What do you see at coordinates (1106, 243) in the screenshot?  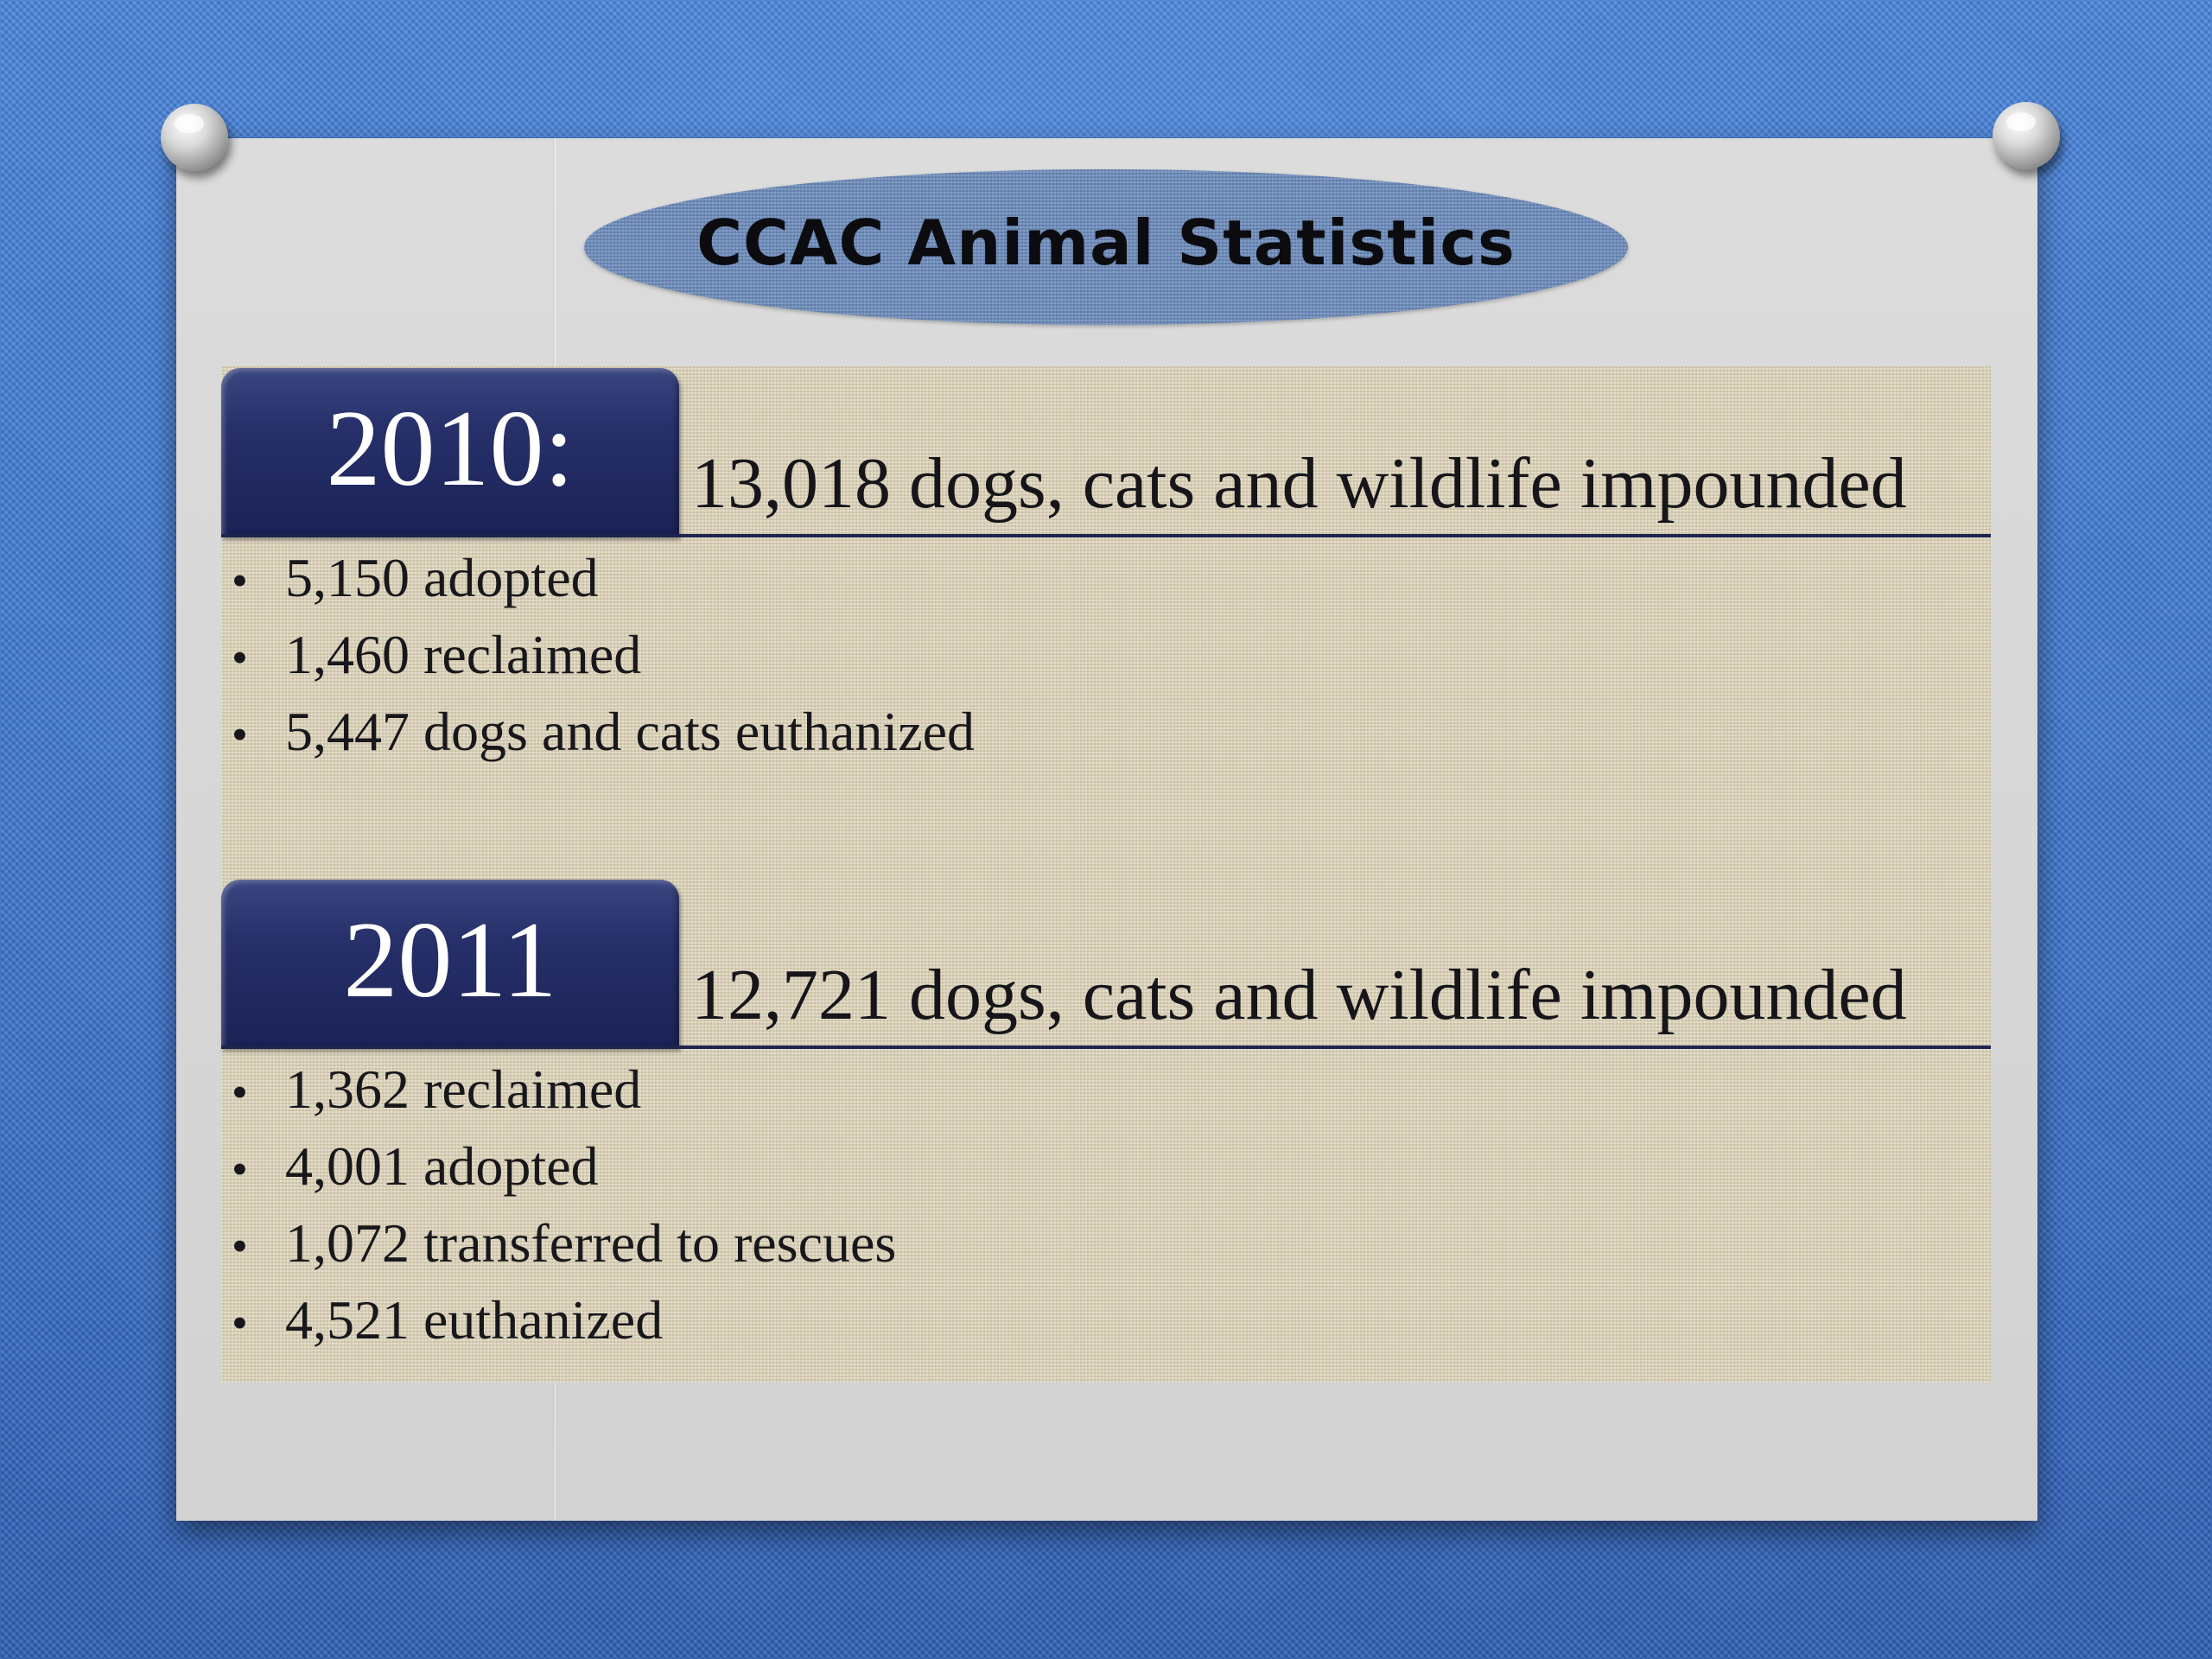 I see `slide-title: CCAC Animal Statistics` at bounding box center [1106, 243].